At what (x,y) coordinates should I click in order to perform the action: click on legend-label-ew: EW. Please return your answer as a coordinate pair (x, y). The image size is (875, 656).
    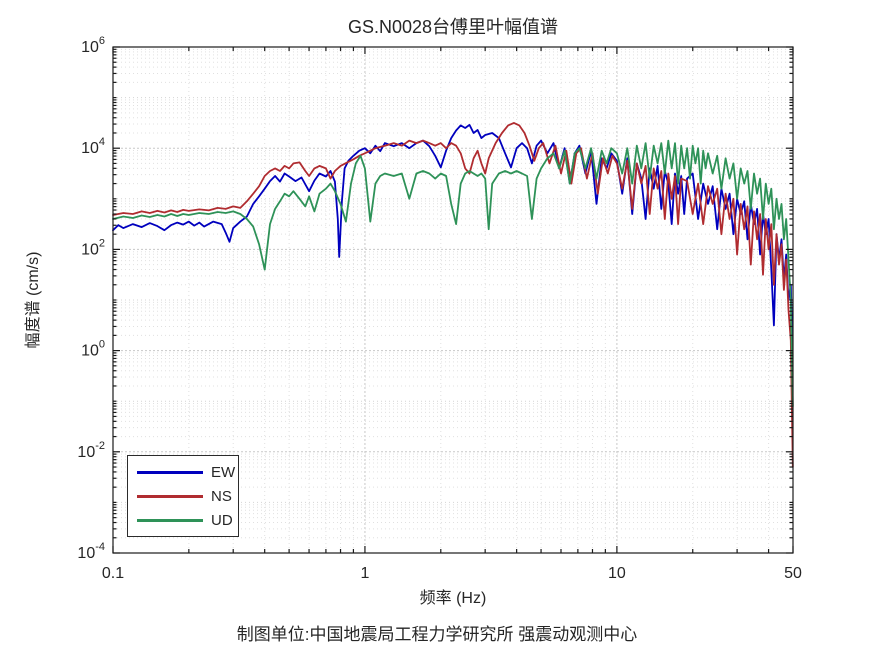
    Looking at the image, I should click on (223, 472).